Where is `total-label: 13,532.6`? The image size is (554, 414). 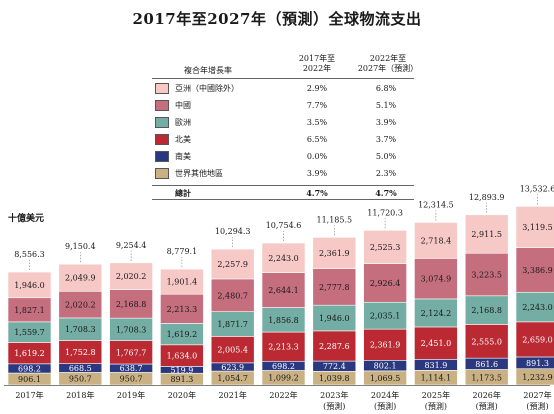 total-label: 13,532.6 is located at coordinates (537, 188).